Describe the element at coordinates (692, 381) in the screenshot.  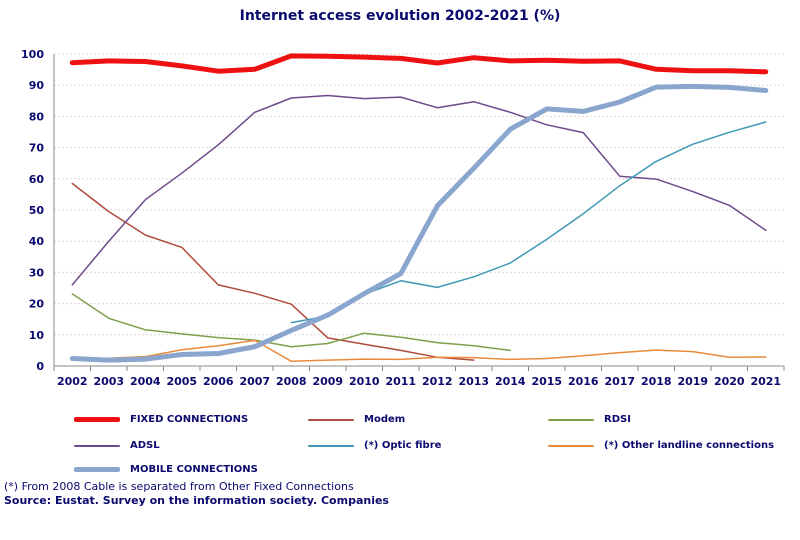
I see `x-tick-label: 2019` at that location.